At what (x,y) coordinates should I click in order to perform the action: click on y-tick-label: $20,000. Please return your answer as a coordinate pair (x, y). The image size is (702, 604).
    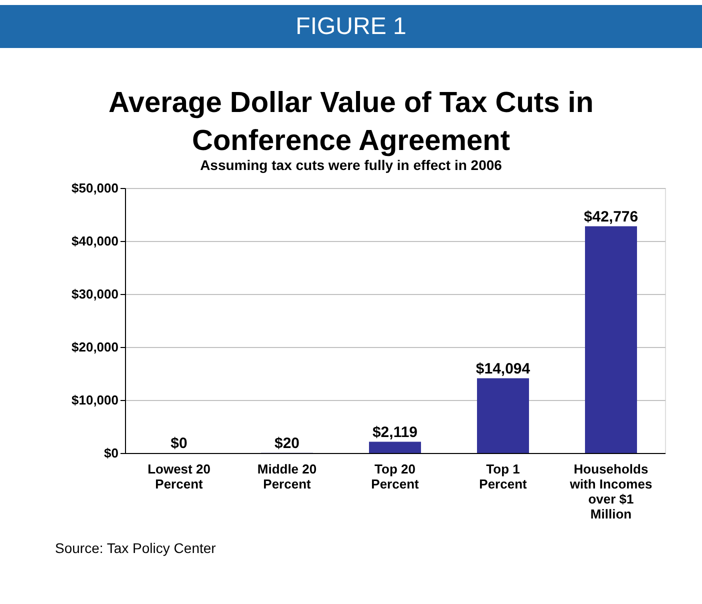
    Looking at the image, I should click on (95, 347).